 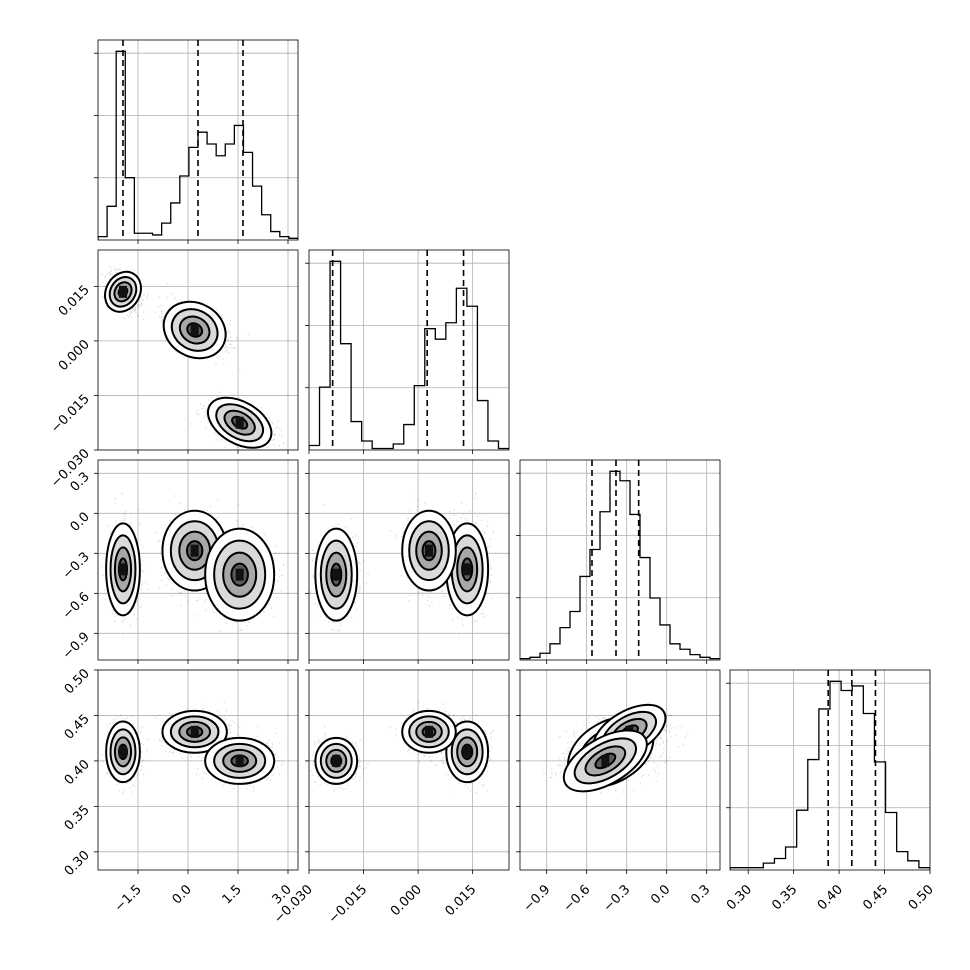 I want to click on panel-2-0: −0.9−0.6−0.30.00.3, so click(x=179, y=561).